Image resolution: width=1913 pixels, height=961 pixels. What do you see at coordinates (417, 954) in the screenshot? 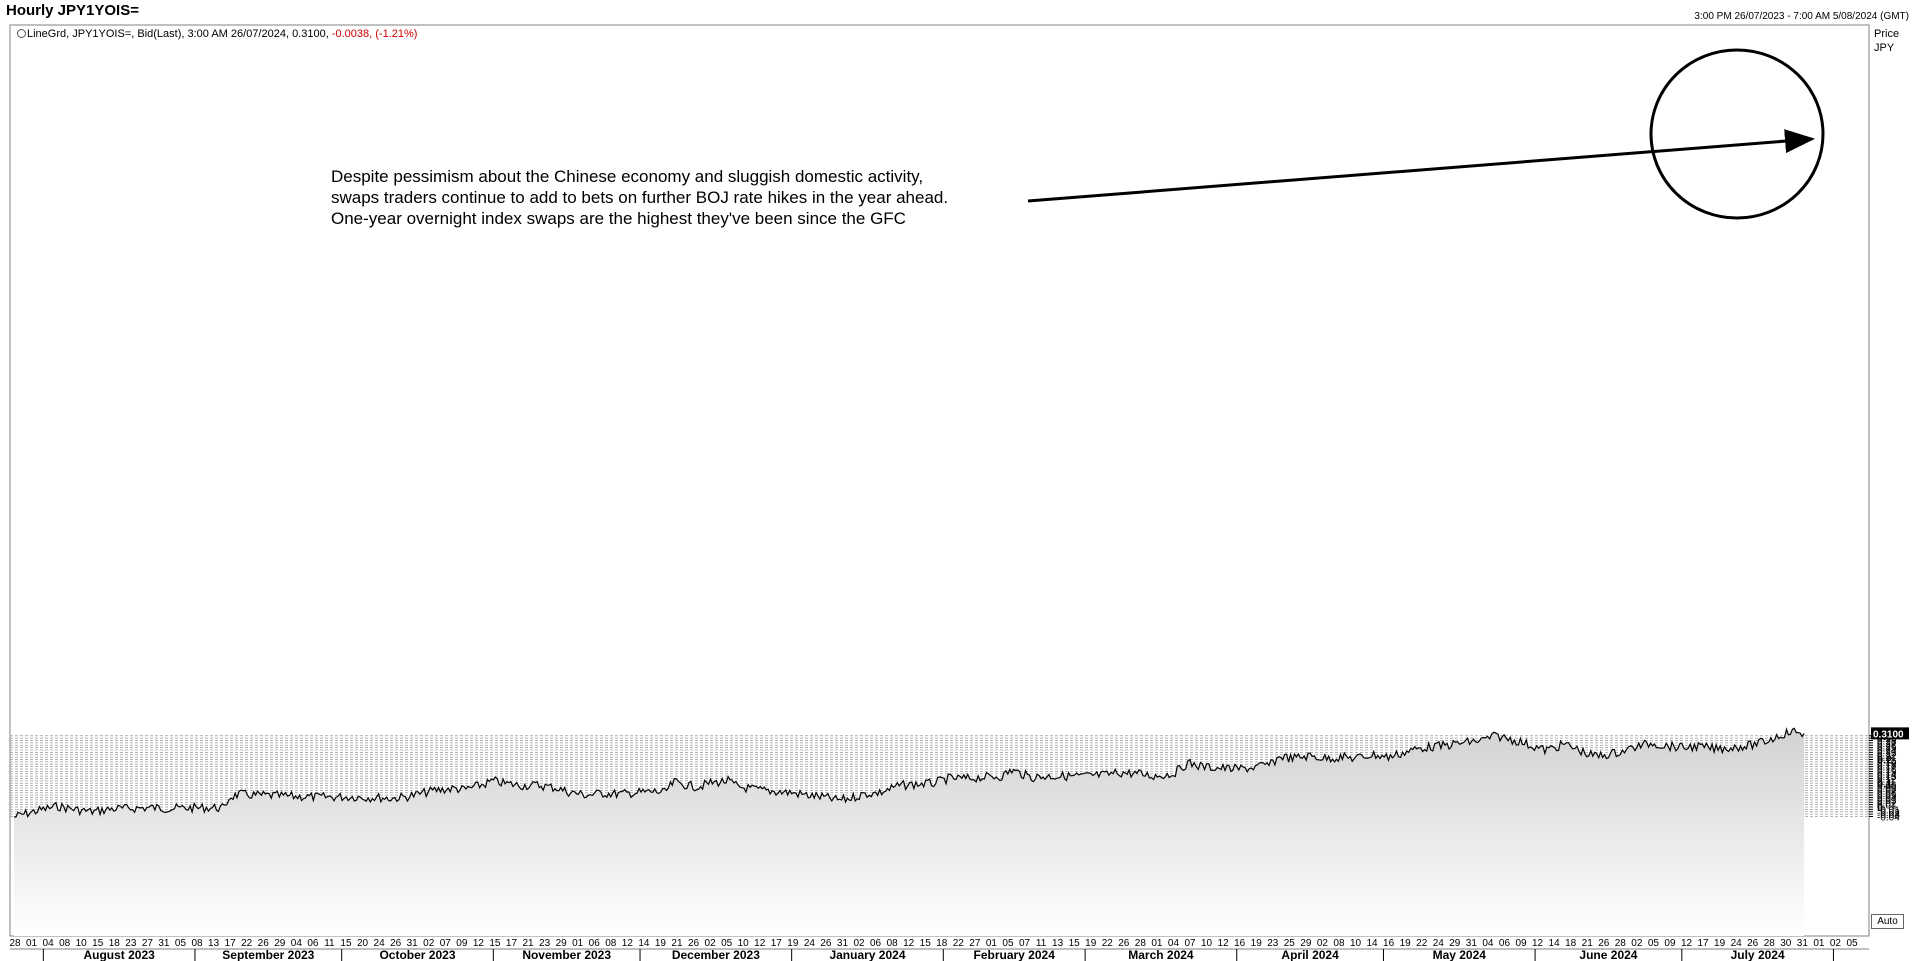
I see `x-month-label: October 2023` at bounding box center [417, 954].